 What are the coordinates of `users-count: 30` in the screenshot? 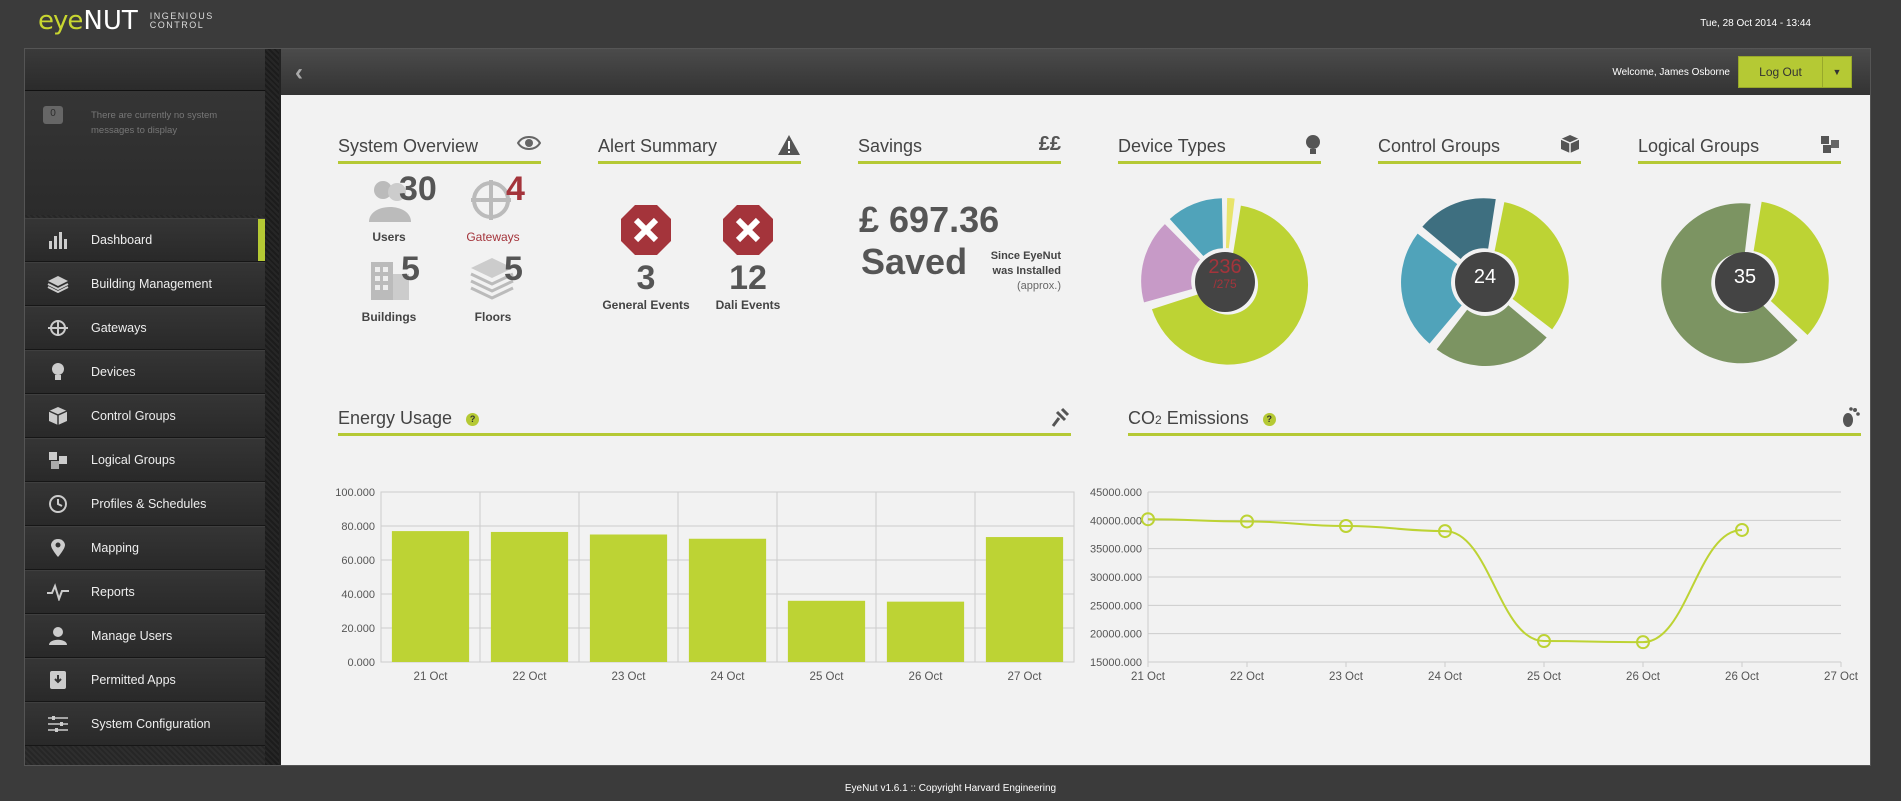 It's located at (418, 189).